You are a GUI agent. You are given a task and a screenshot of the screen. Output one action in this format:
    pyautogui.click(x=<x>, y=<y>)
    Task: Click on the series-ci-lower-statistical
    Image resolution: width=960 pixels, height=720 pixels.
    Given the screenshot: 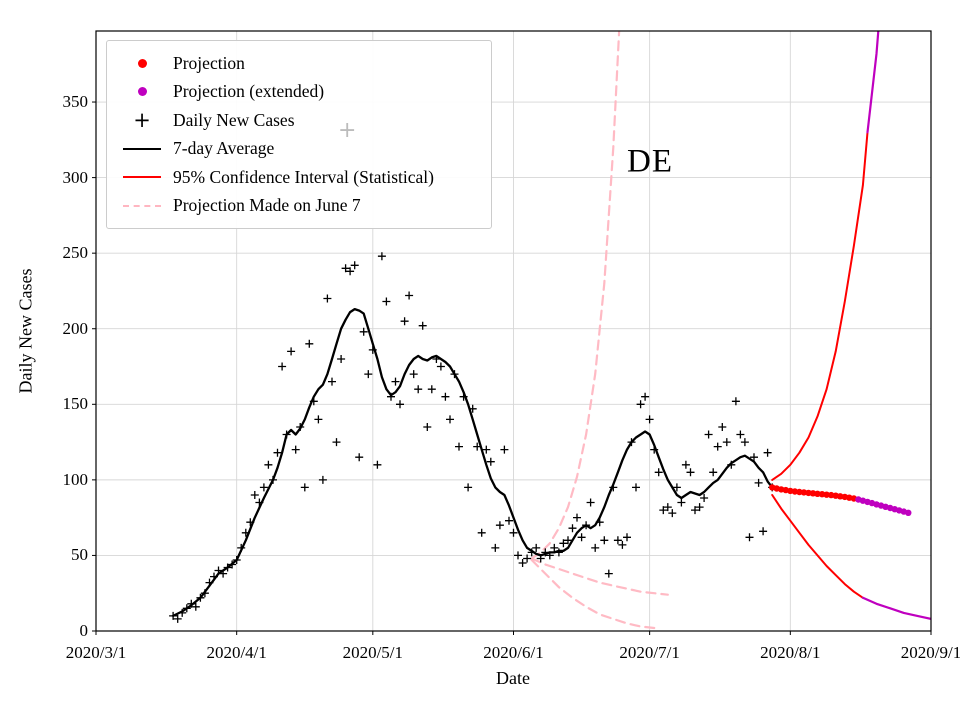 What is the action you would take?
    pyautogui.click(x=817, y=546)
    